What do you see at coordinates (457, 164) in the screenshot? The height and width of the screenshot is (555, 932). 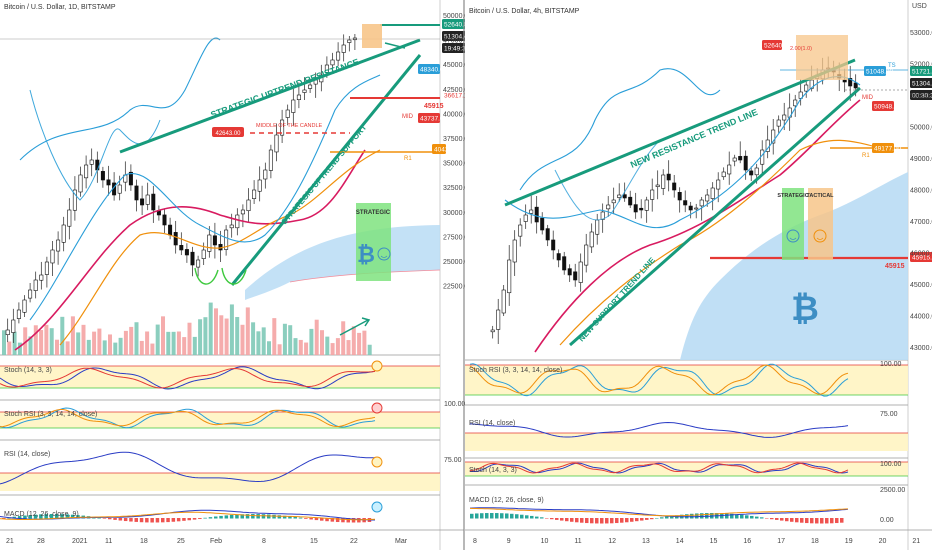 I see `price-tick: 35000.00` at bounding box center [457, 164].